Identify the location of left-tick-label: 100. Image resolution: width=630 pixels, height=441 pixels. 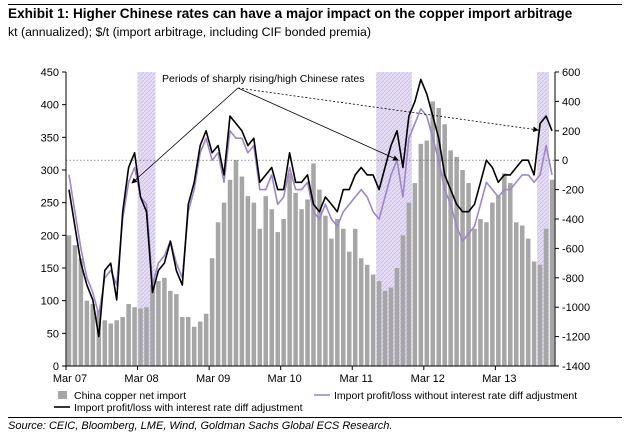
(50, 302).